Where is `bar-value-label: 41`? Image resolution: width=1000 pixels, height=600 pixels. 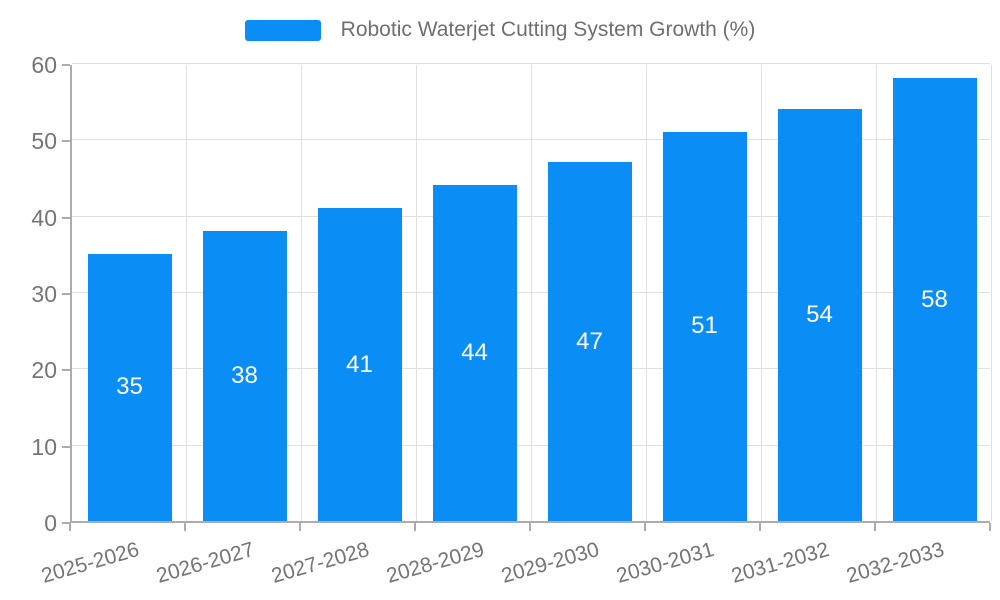 bar-value-label: 41 is located at coordinates (359, 364).